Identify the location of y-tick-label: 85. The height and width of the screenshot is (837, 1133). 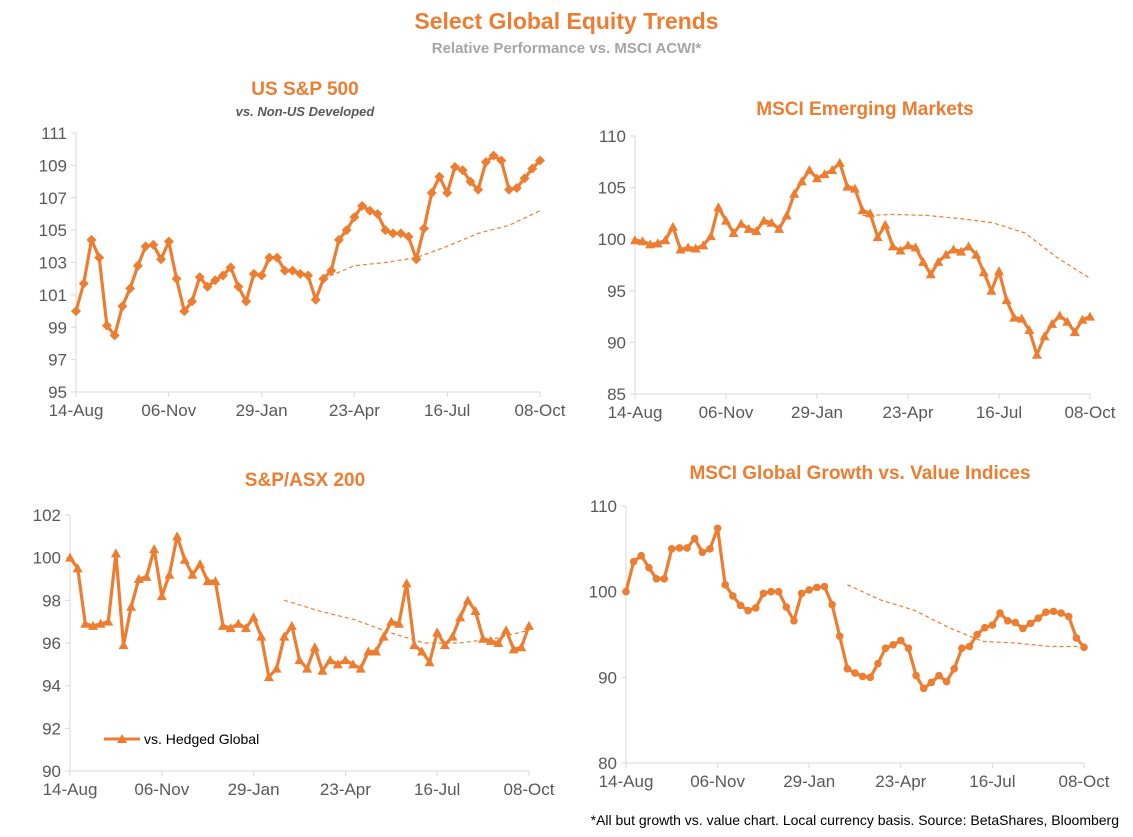
(616, 394).